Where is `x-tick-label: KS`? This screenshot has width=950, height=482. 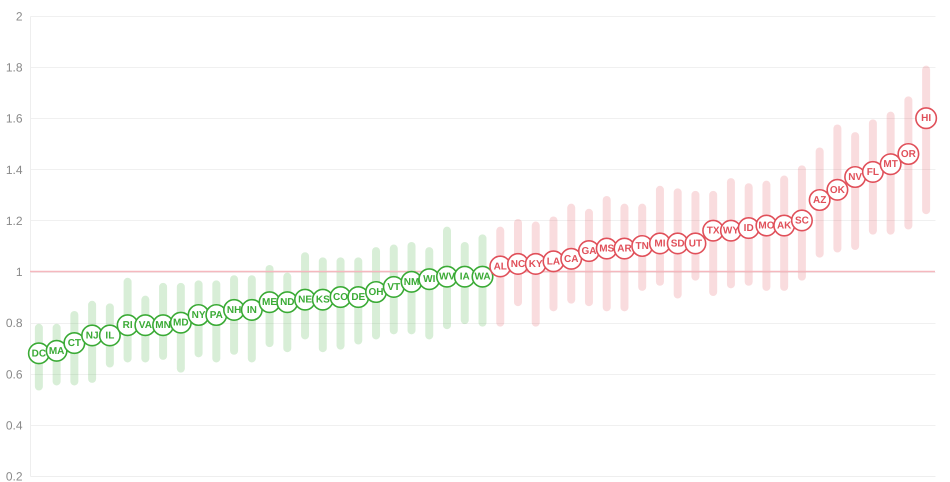 x-tick-label: KS is located at coordinates (323, 300).